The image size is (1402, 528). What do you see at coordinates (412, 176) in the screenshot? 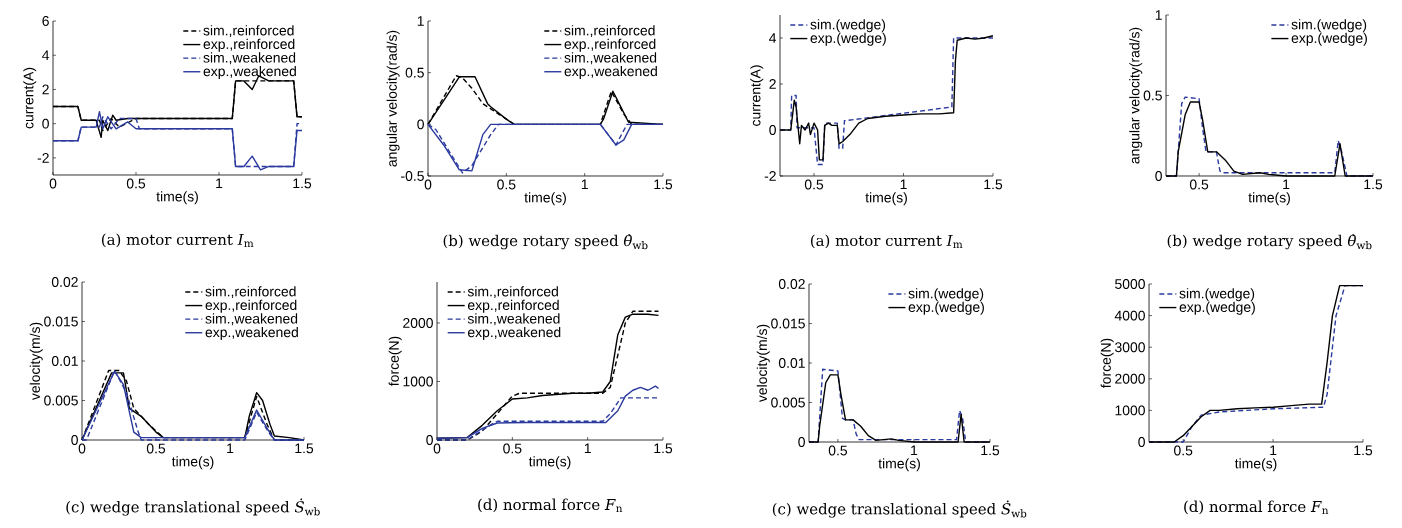
I see `y-tick-label: -0.5` at bounding box center [412, 176].